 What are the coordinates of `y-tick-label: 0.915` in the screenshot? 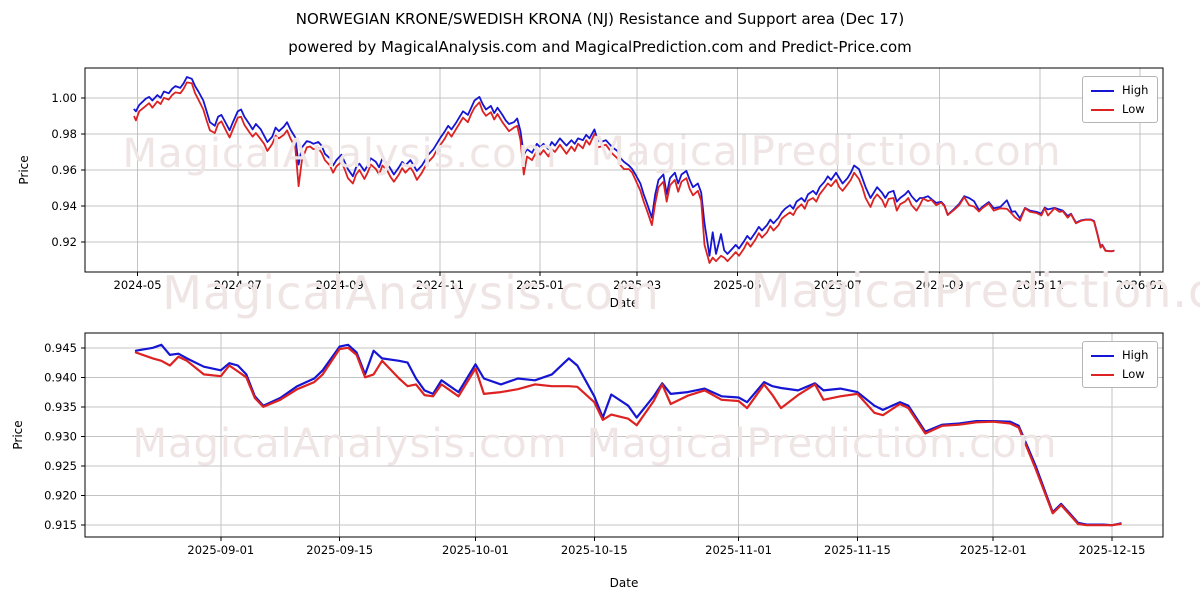 It's located at (60, 525).